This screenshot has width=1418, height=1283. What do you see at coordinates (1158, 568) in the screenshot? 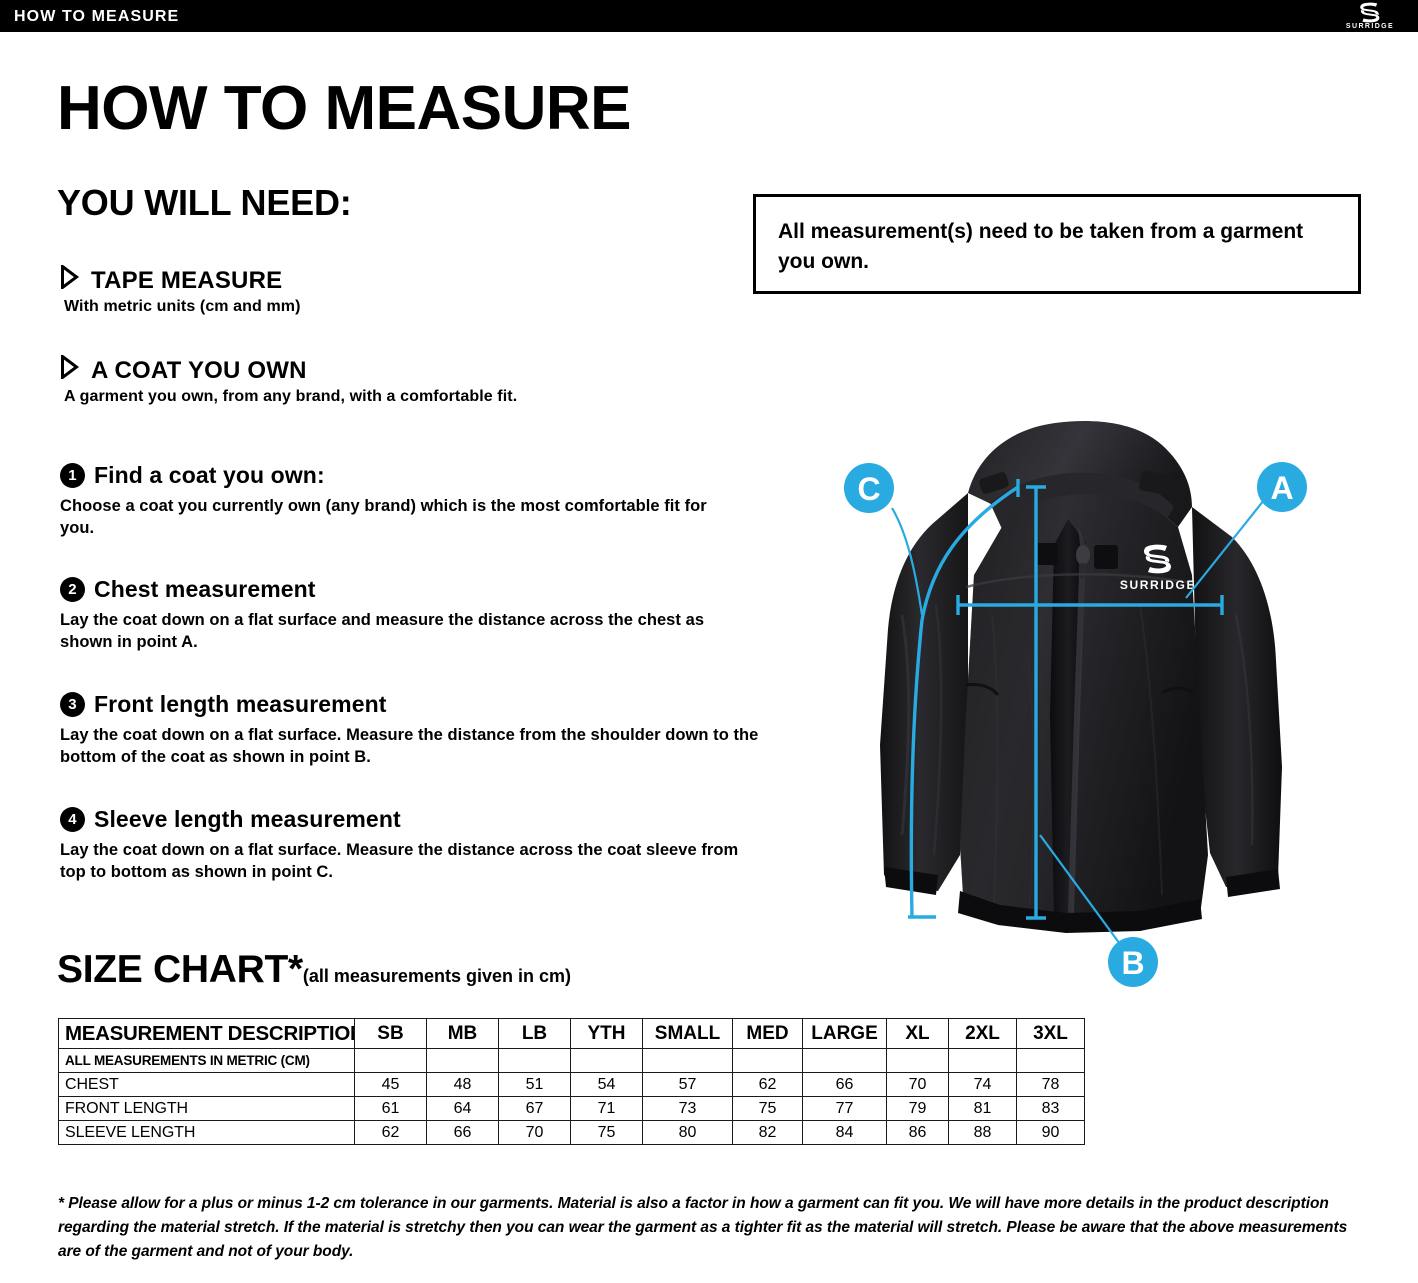
I see `garment-logo: SURRIDGE` at bounding box center [1158, 568].